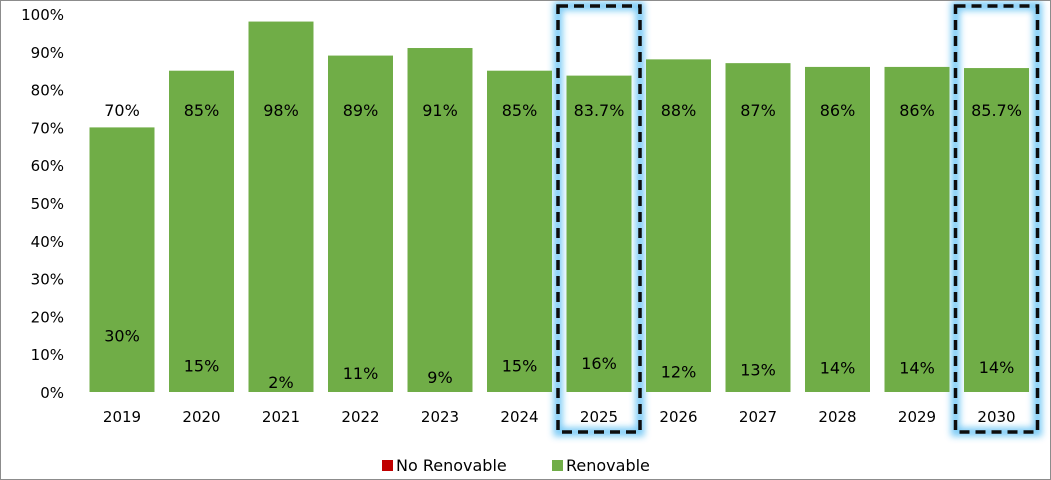 This screenshot has width=1051, height=480. What do you see at coordinates (917, 417) in the screenshot?
I see `x-tick-label: 2029` at bounding box center [917, 417].